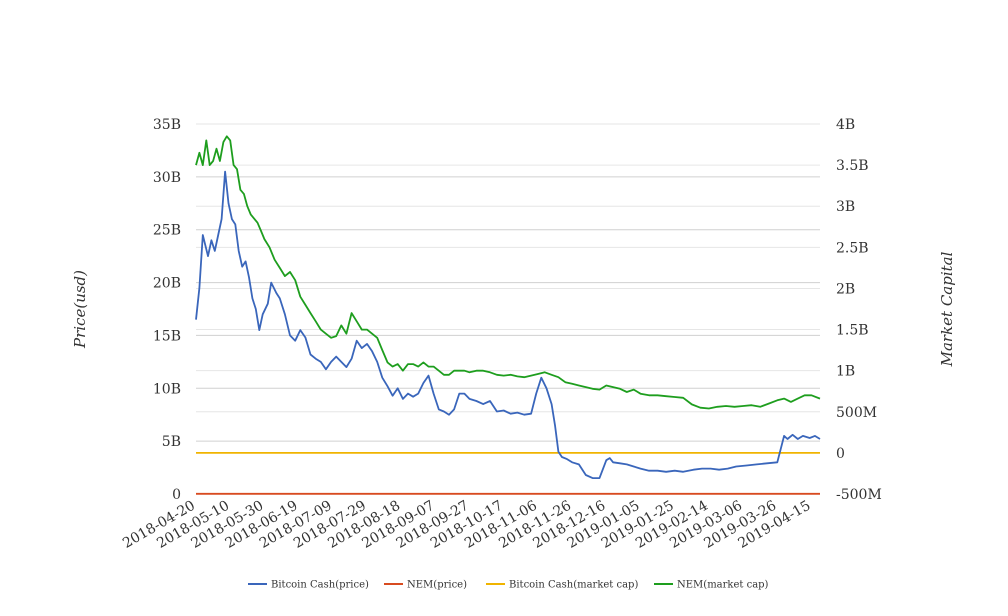 The height and width of the screenshot is (616, 1008). I want to click on right-tick-label: 3.5B, so click(852, 166).